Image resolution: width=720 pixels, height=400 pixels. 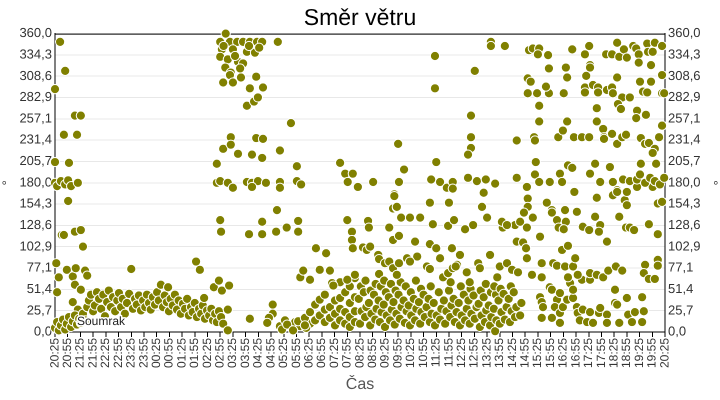 What do you see at coordinates (360, 383) in the screenshot?
I see `x-axis-title: Čas` at bounding box center [360, 383].